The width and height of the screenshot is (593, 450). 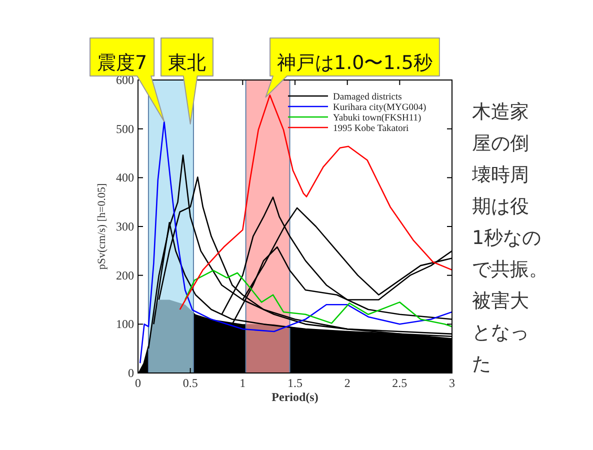 What do you see at coordinates (102, 226) in the screenshot?
I see `y-axis-title: pSv(cm/s) [h=0.05]` at bounding box center [102, 226].